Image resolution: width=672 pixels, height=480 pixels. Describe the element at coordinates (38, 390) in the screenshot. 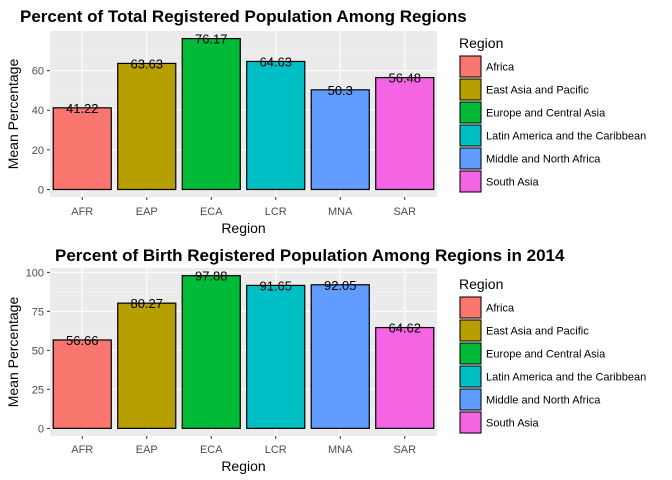

I see `y-tick-label: 25` at that location.